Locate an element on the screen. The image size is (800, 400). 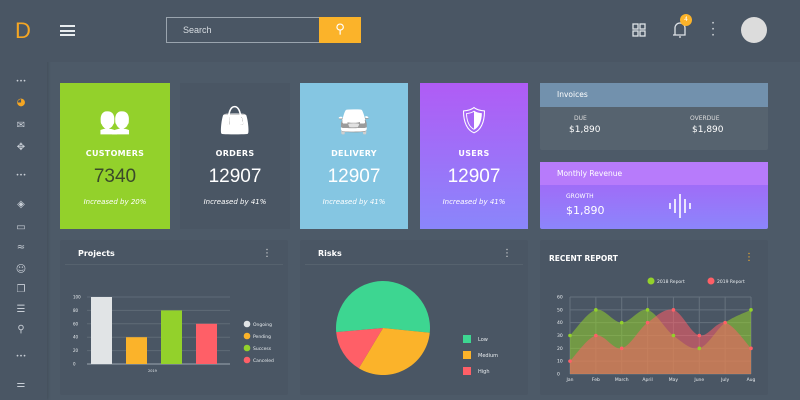
location-icon: ⚲ is located at coordinates (21, 329).